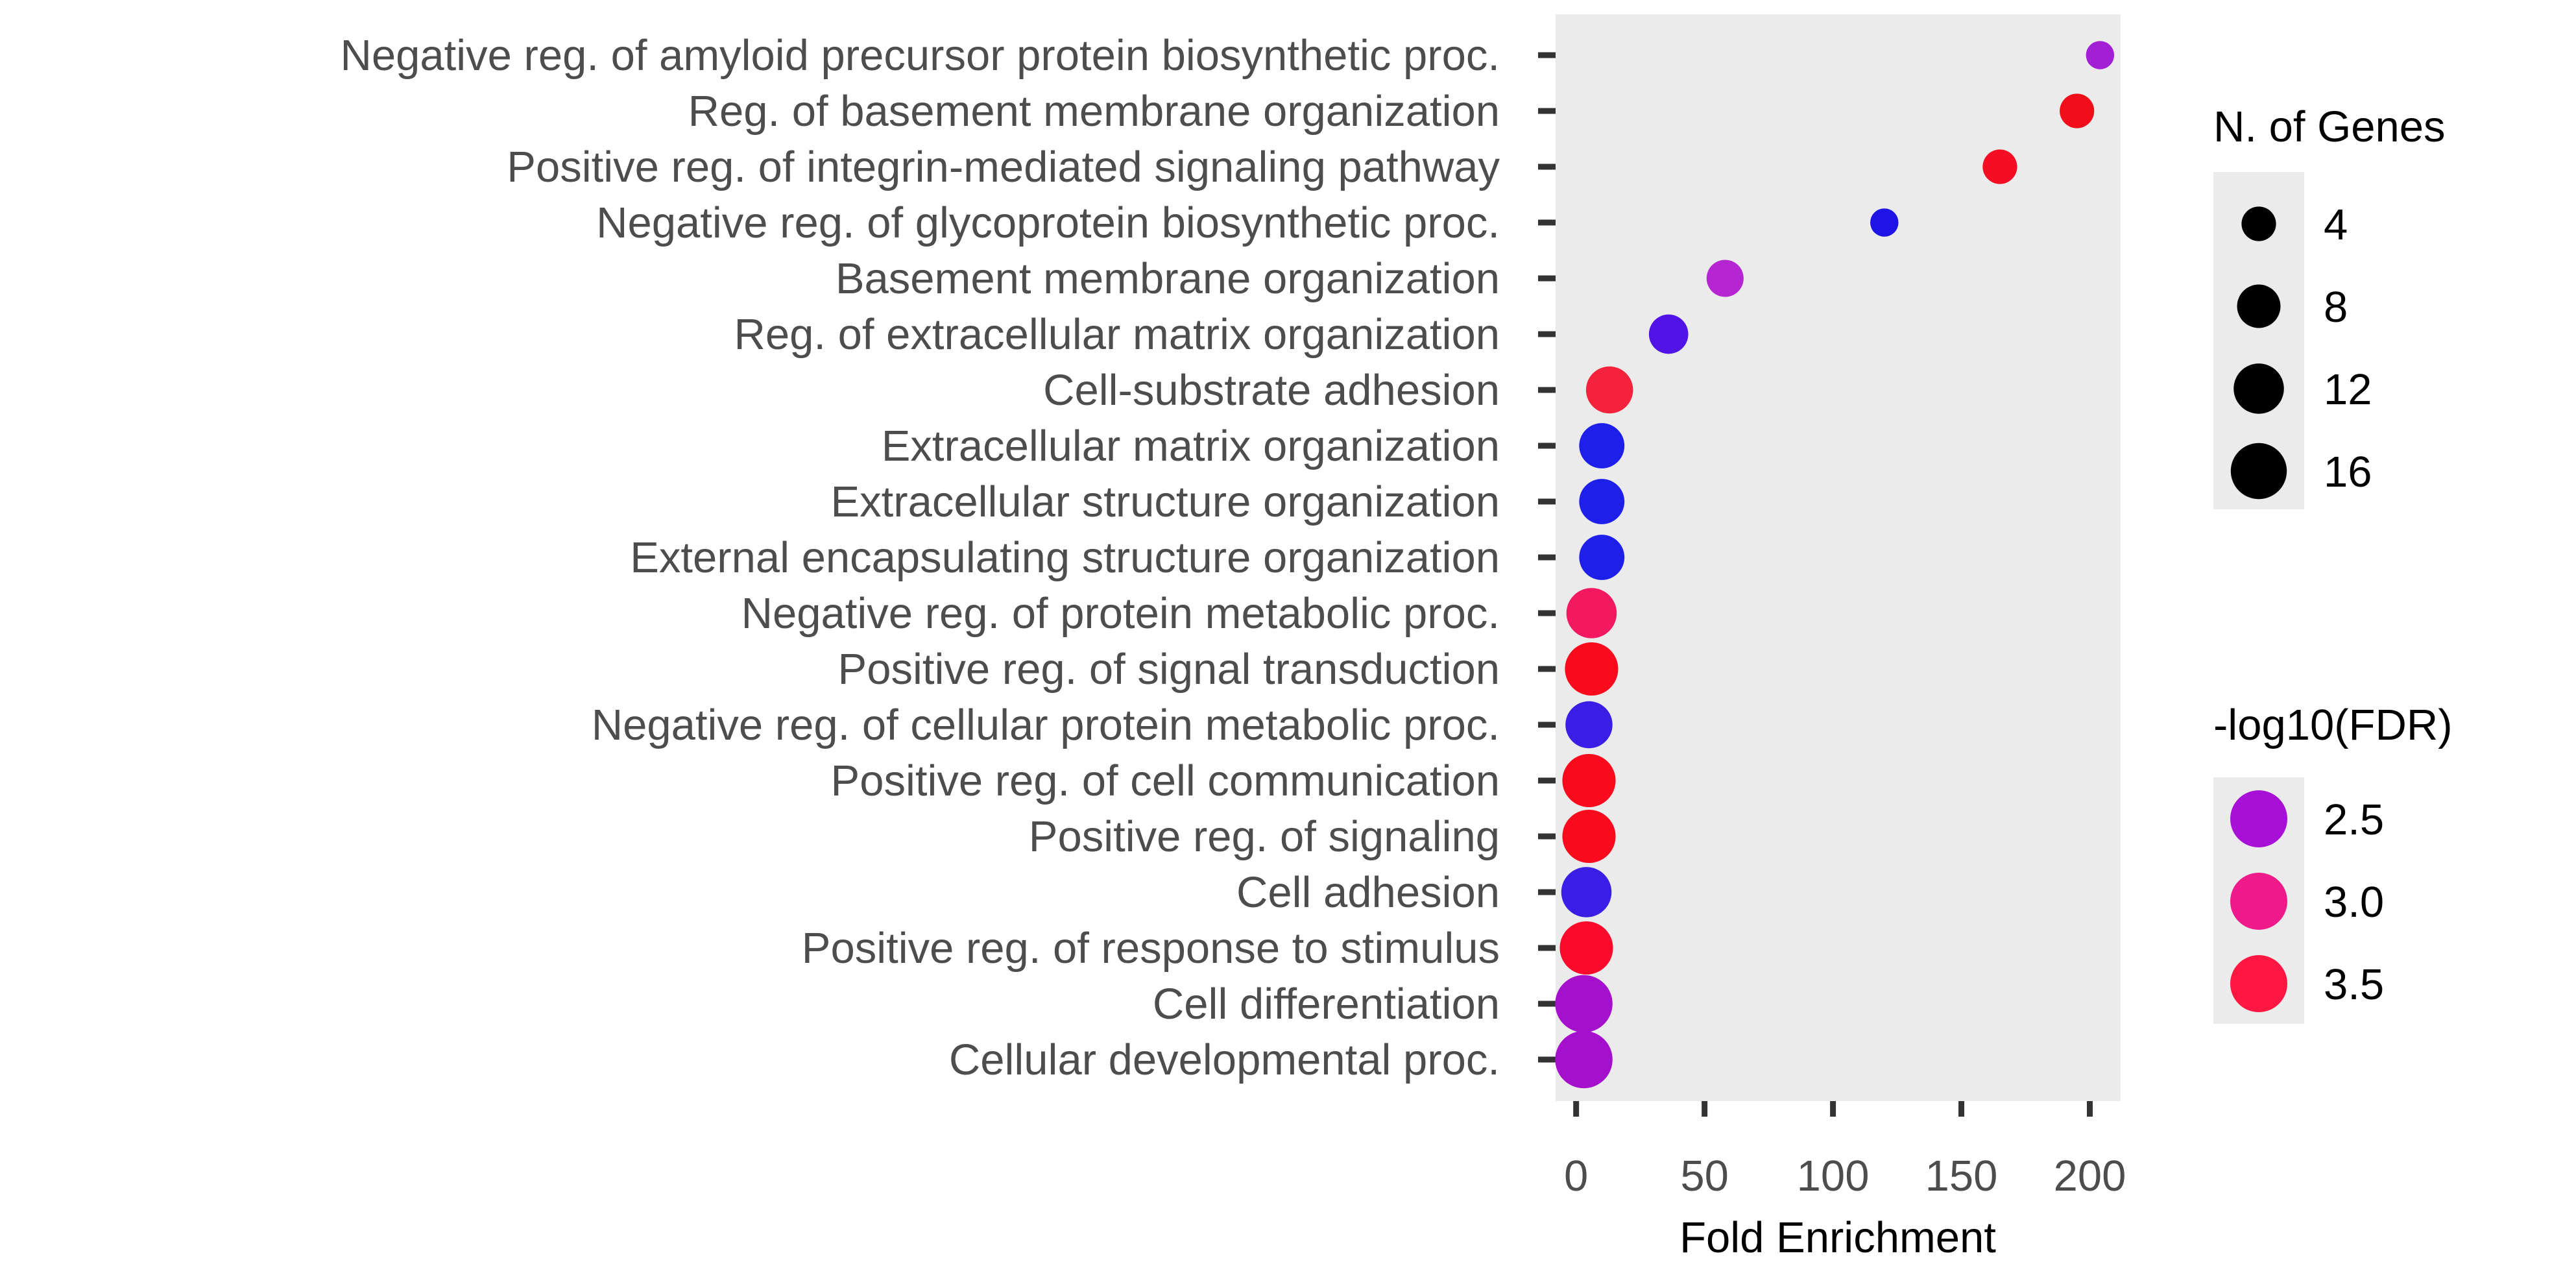 The width and height of the screenshot is (2576, 1286). What do you see at coordinates (1094, 111) in the screenshot?
I see `y-tick-label: Reg. of basement membrane organization` at bounding box center [1094, 111].